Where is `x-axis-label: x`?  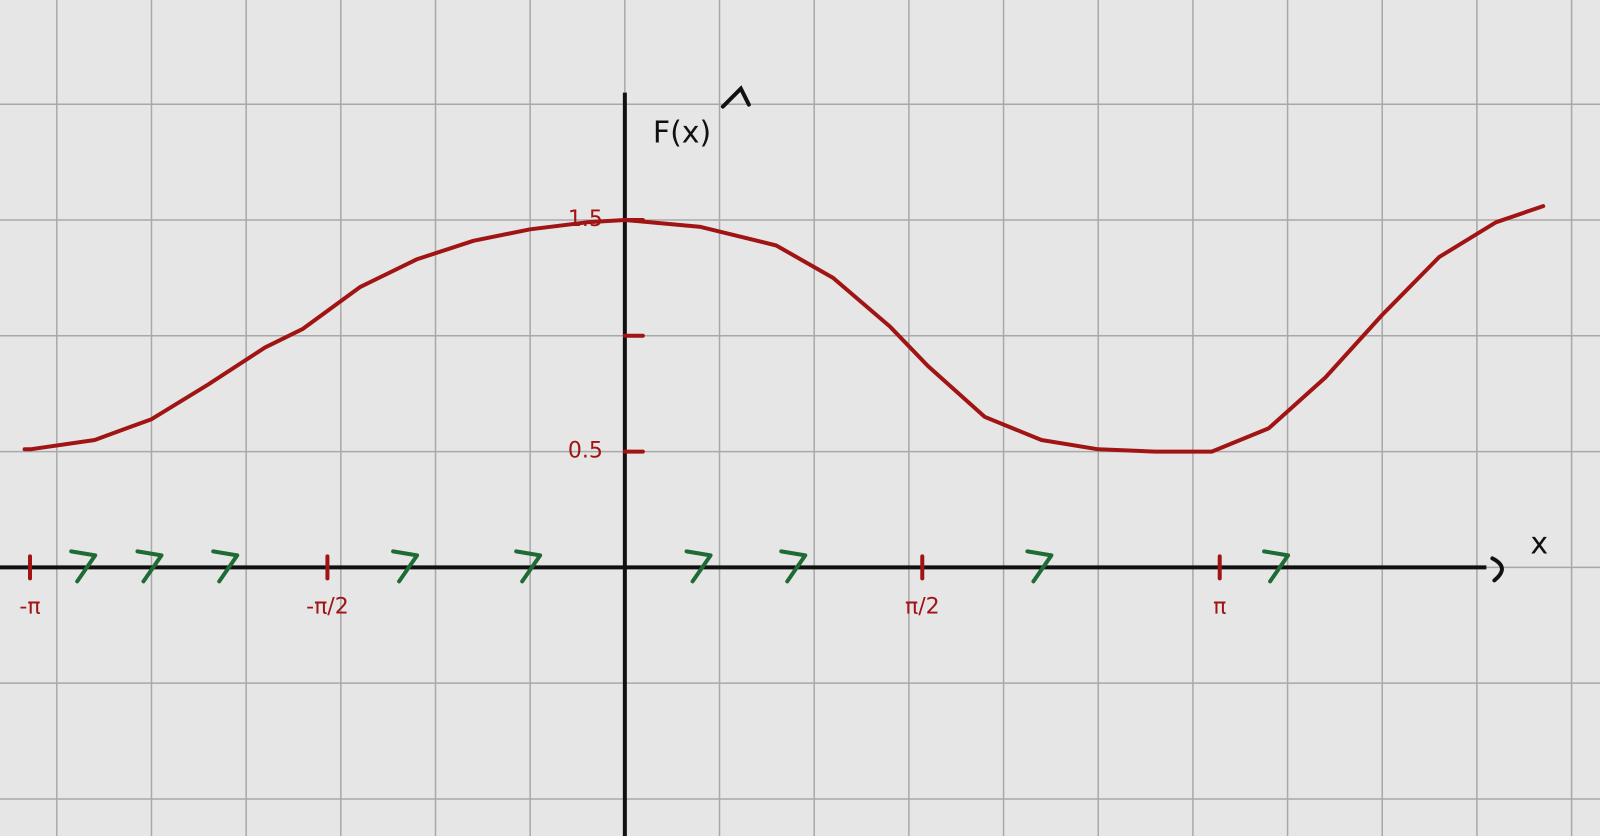 x-axis-label: x is located at coordinates (1539, 543).